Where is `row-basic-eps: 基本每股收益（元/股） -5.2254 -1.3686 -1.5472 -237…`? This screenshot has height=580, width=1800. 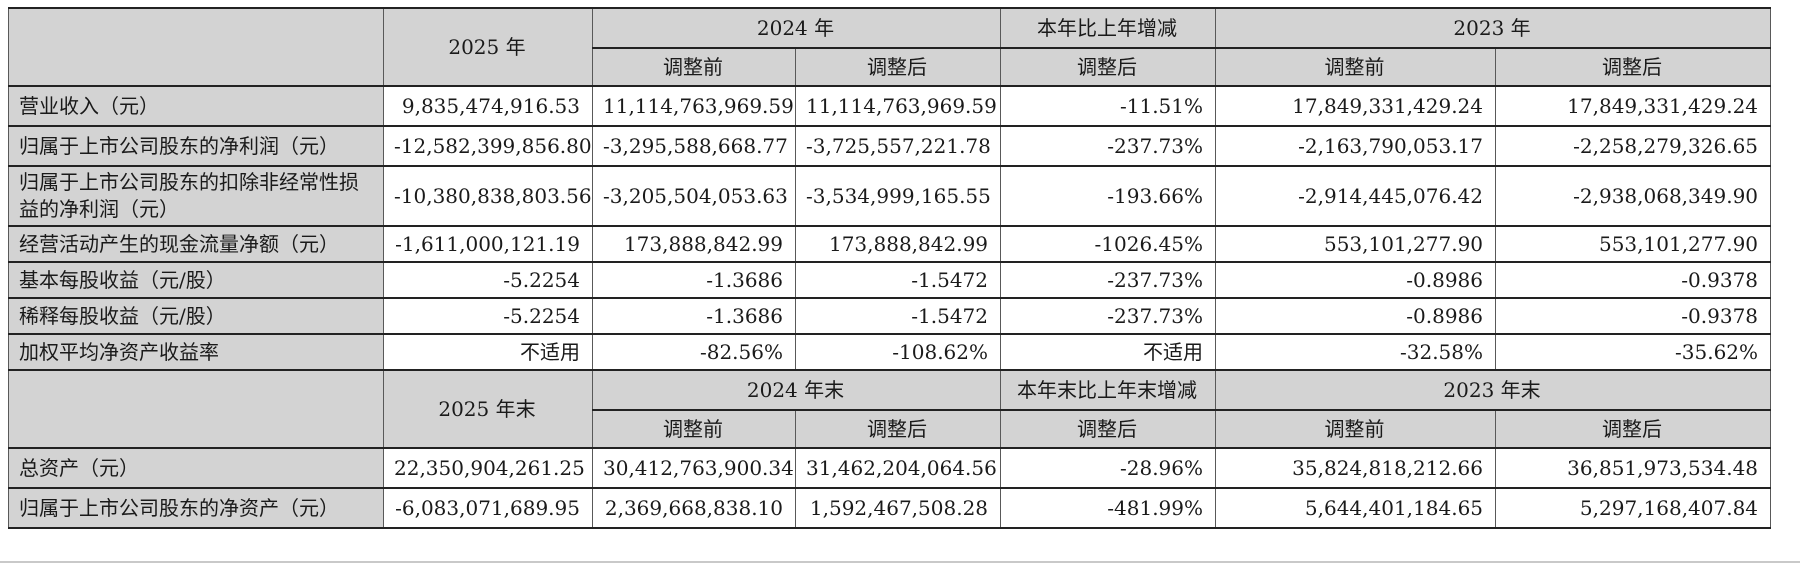 row-basic-eps: 基本每股收益（元/股） -5.2254 -1.3686 -1.5472 -237… is located at coordinates (890, 280).